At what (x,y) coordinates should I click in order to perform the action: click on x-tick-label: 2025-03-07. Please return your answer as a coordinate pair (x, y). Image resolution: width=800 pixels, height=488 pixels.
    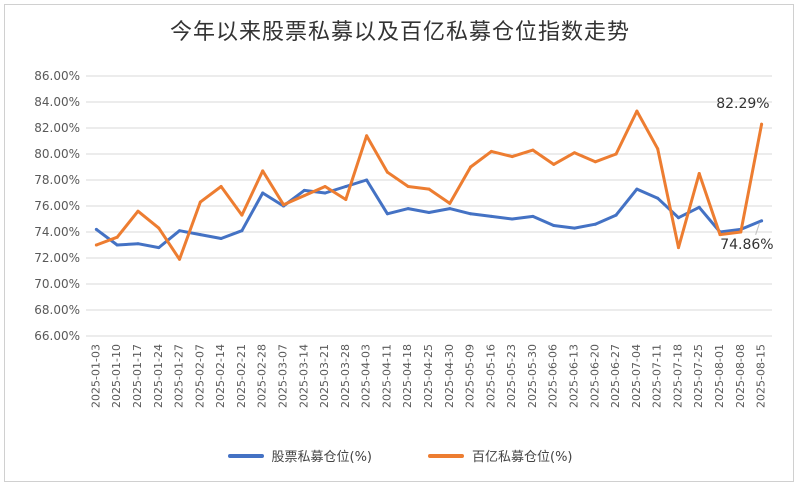
    Looking at the image, I should click on (282, 376).